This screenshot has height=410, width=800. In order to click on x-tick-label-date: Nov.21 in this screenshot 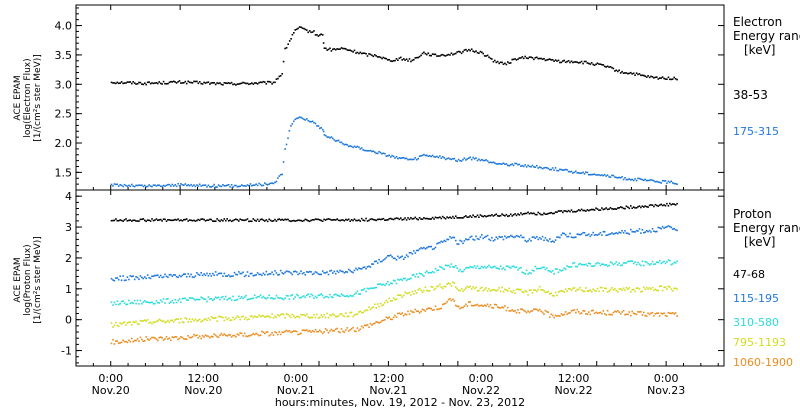, I will do `click(388, 390)`.